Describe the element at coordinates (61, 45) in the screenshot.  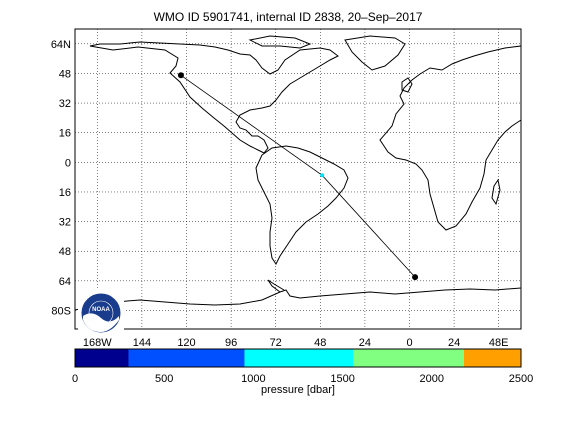
I see `lat-tick-label: 64N` at that location.